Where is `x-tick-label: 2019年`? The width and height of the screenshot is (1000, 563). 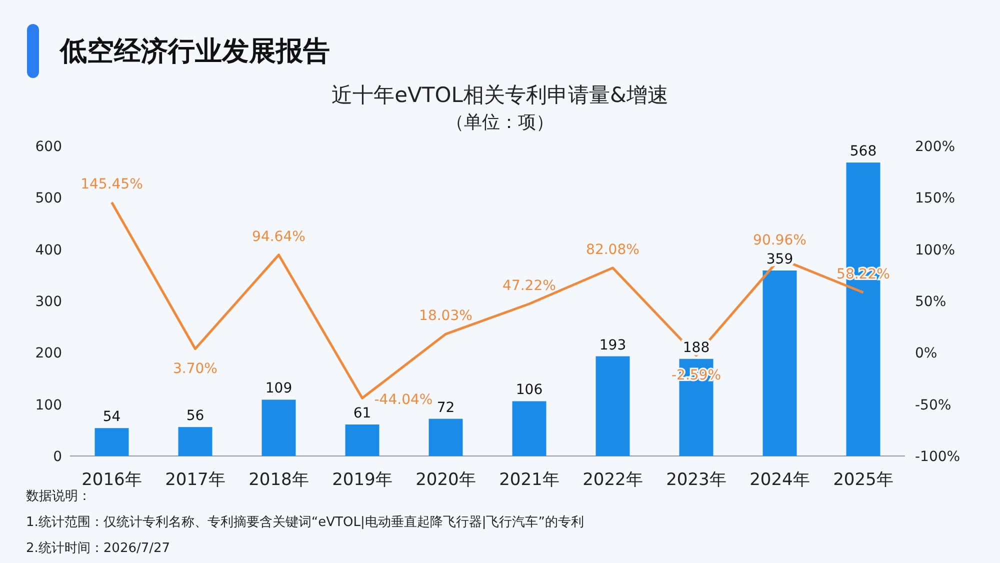
x-tick-label: 2019年 is located at coordinates (362, 480).